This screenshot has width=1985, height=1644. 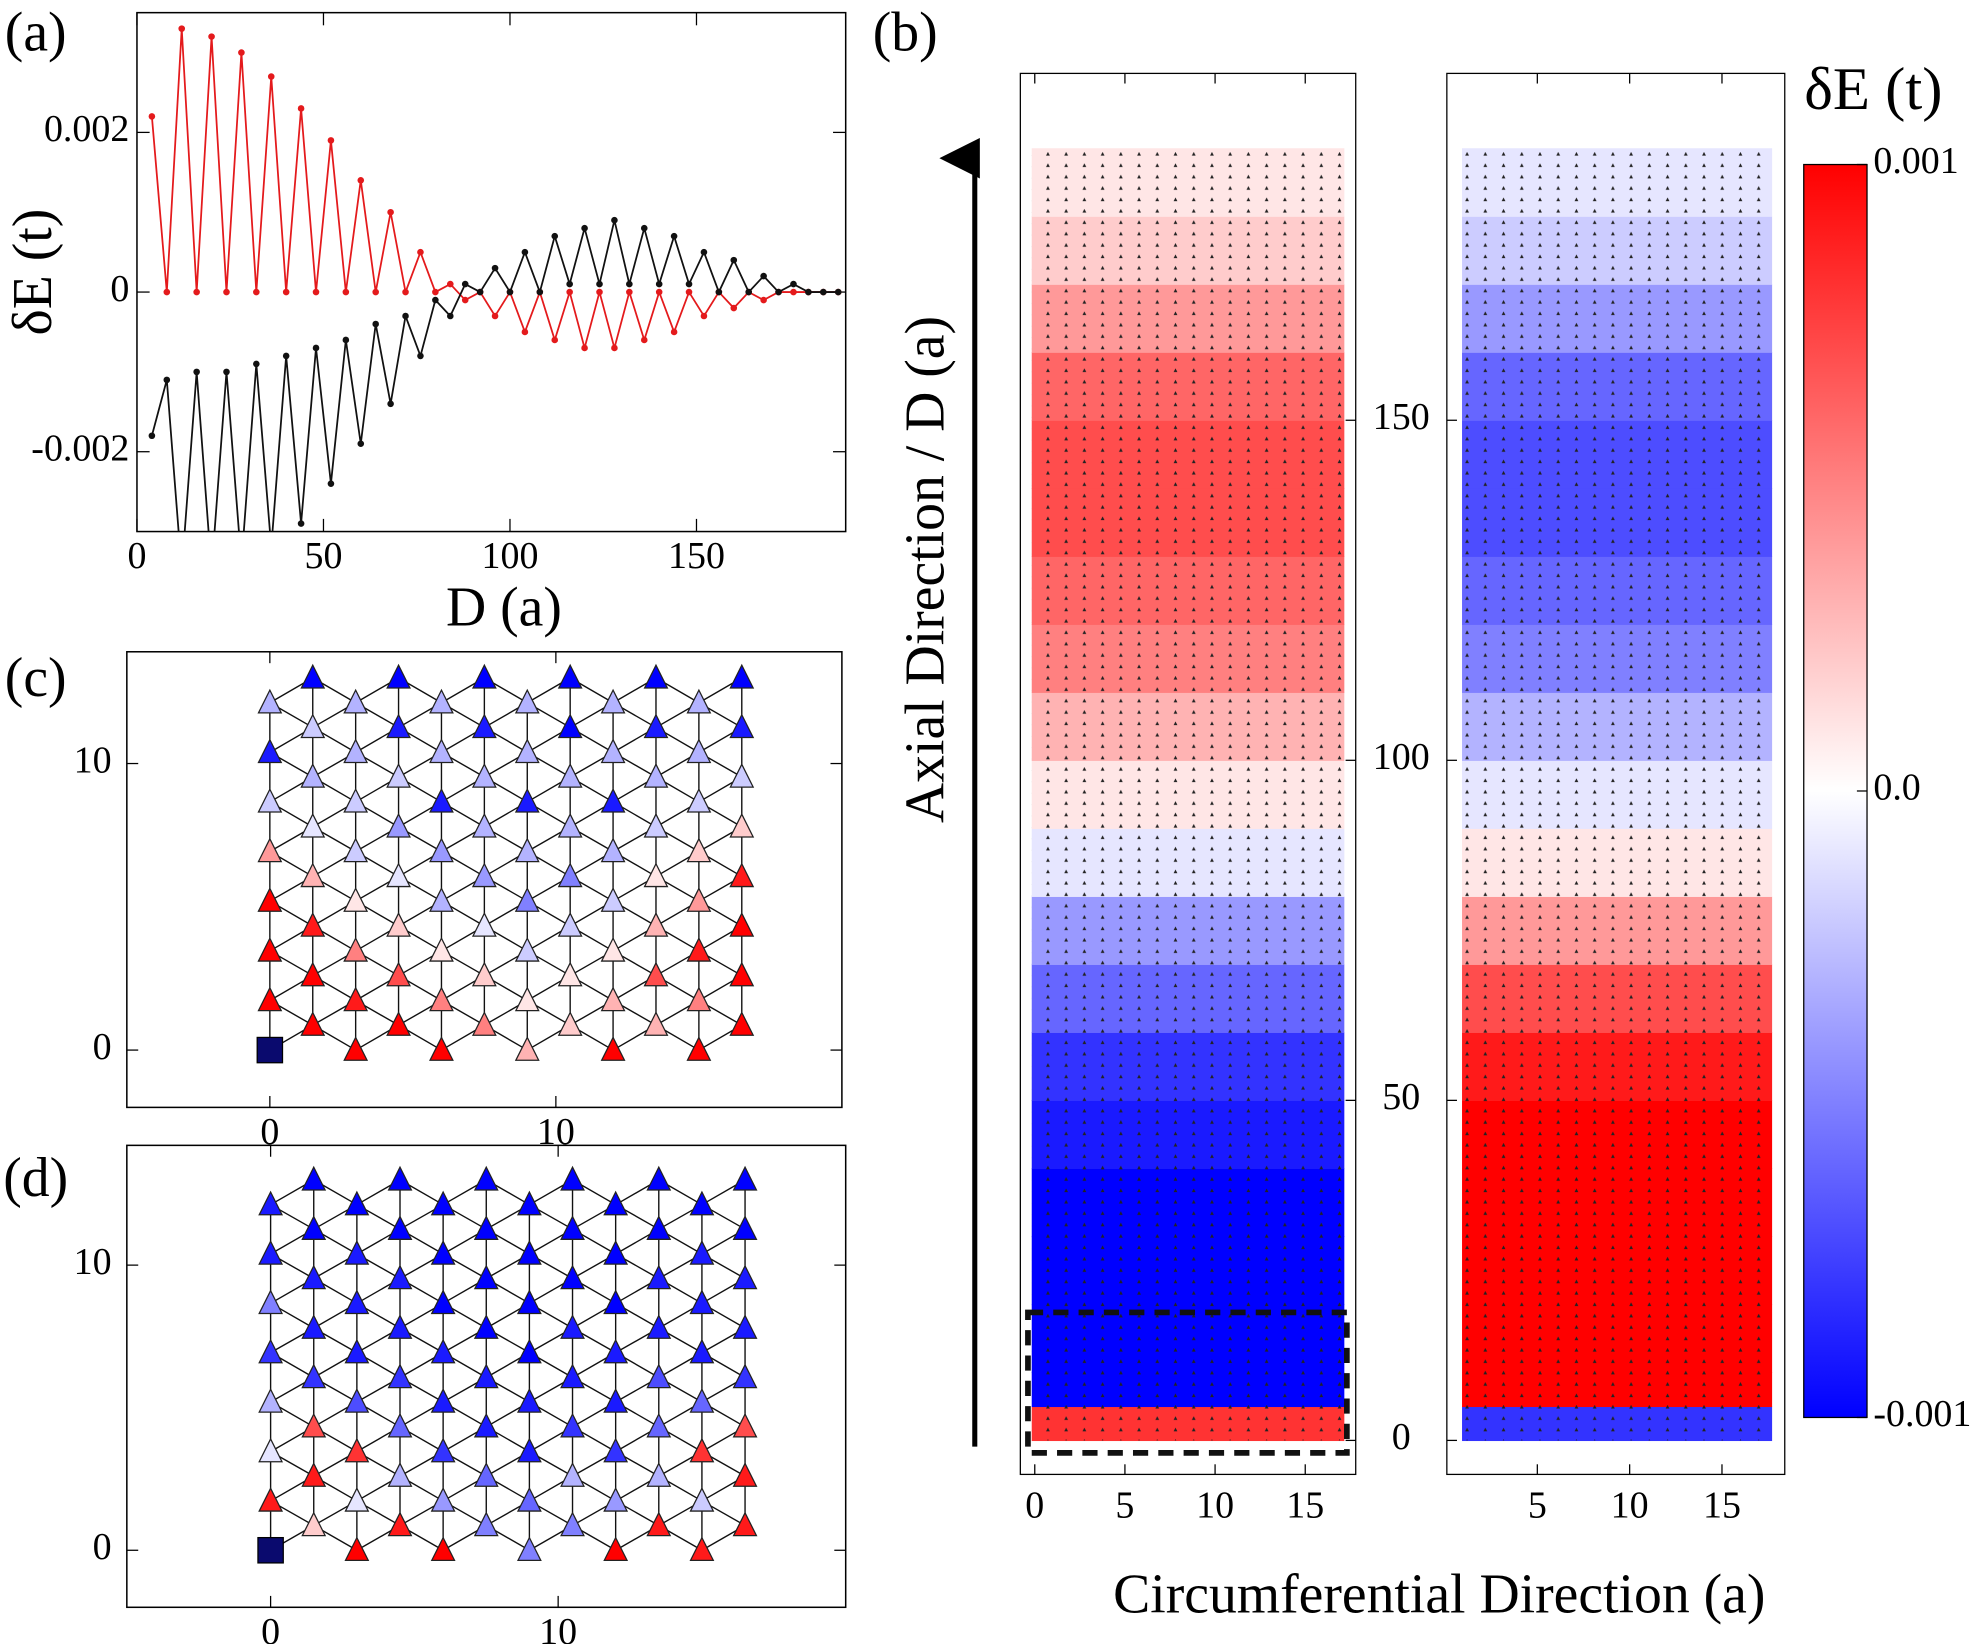 What do you see at coordinates (1922, 1414) in the screenshot?
I see `colorbar-tick-label: -0.001` at bounding box center [1922, 1414].